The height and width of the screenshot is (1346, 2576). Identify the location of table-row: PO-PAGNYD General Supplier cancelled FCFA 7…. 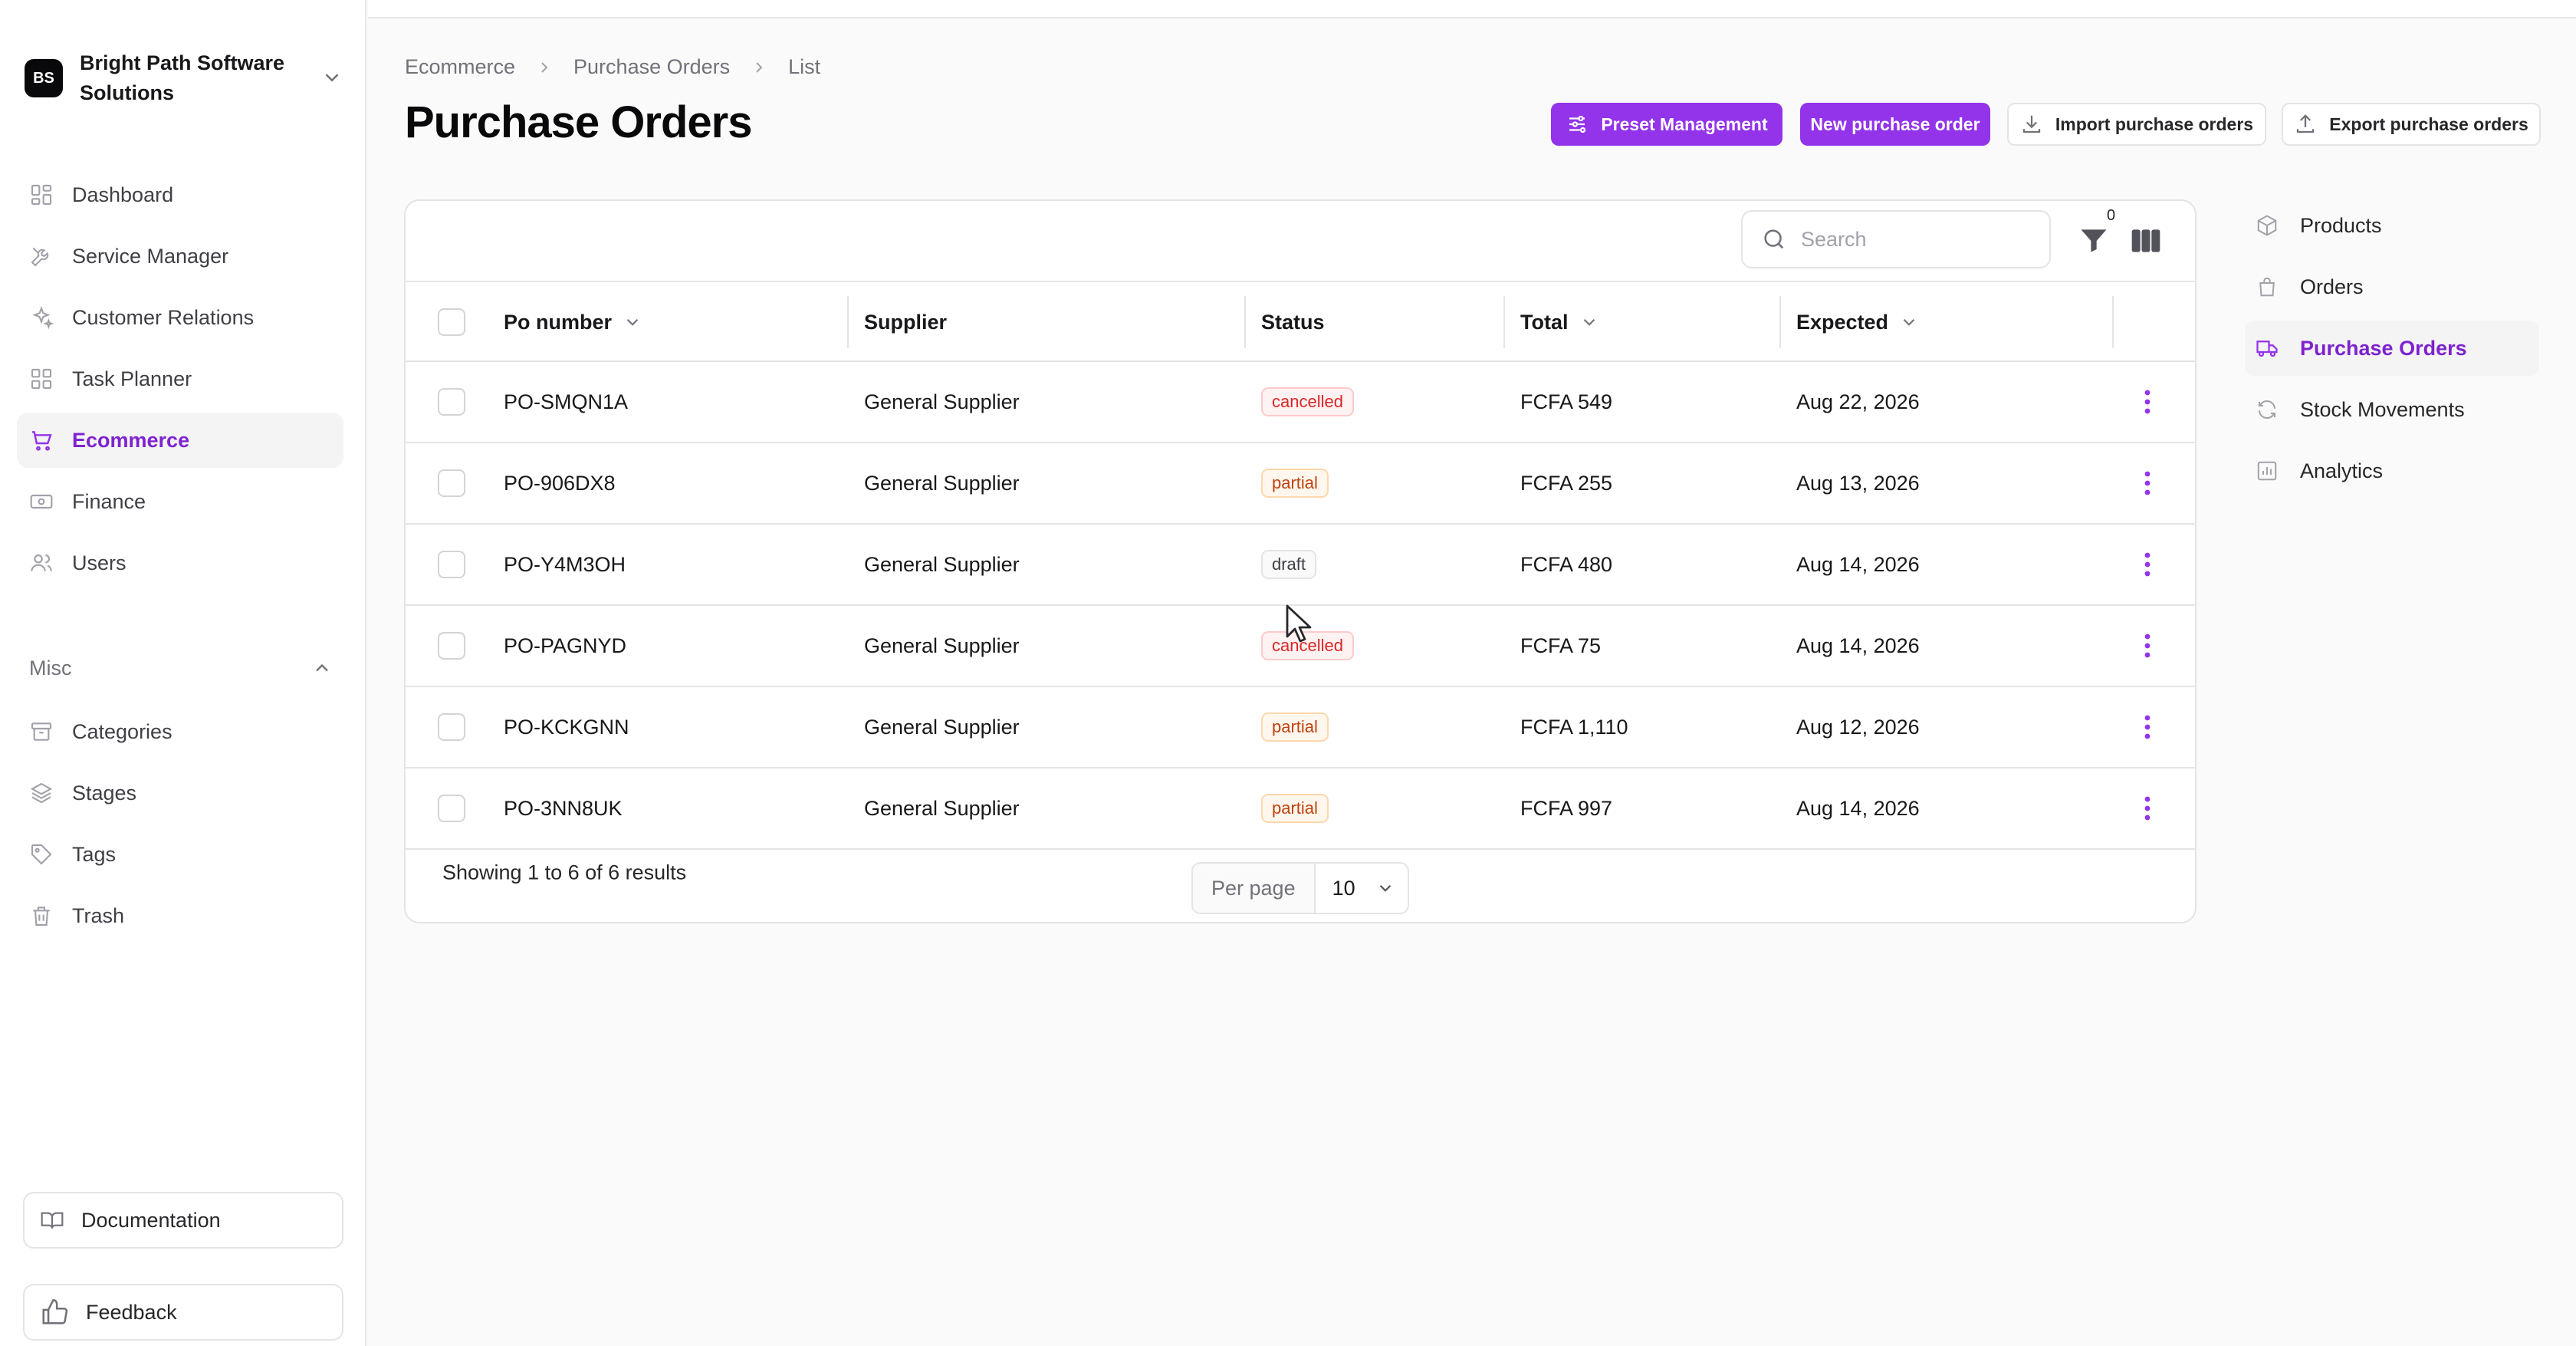
(1301, 646).